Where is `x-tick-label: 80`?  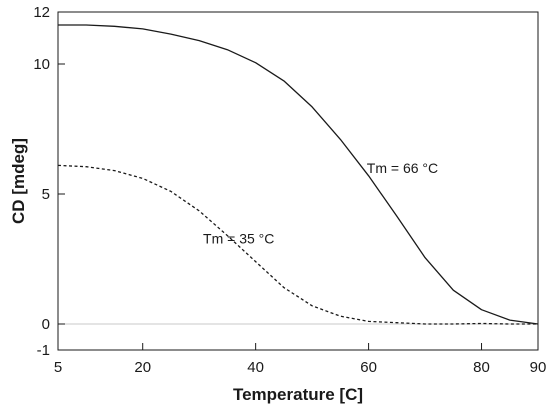
x-tick-label: 80 is located at coordinates (481, 367).